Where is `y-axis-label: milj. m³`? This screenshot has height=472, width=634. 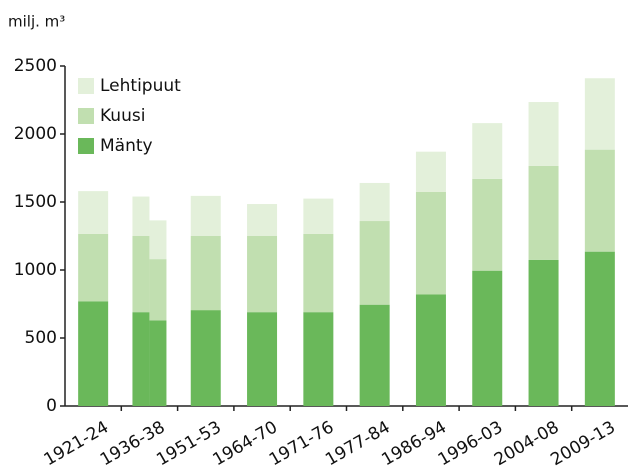 y-axis-label: milj. m³ is located at coordinates (36, 22).